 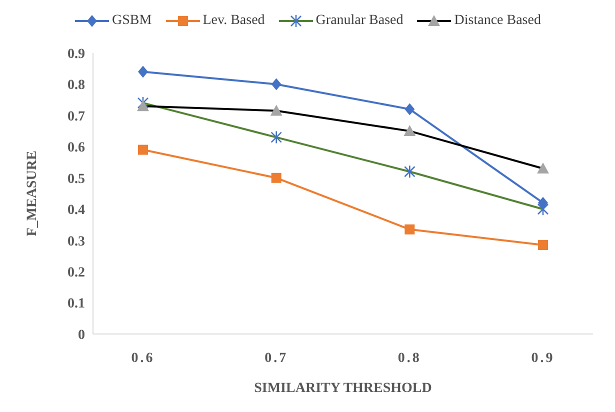 I want to click on y-tick-label: 0.9, so click(x=76, y=54).